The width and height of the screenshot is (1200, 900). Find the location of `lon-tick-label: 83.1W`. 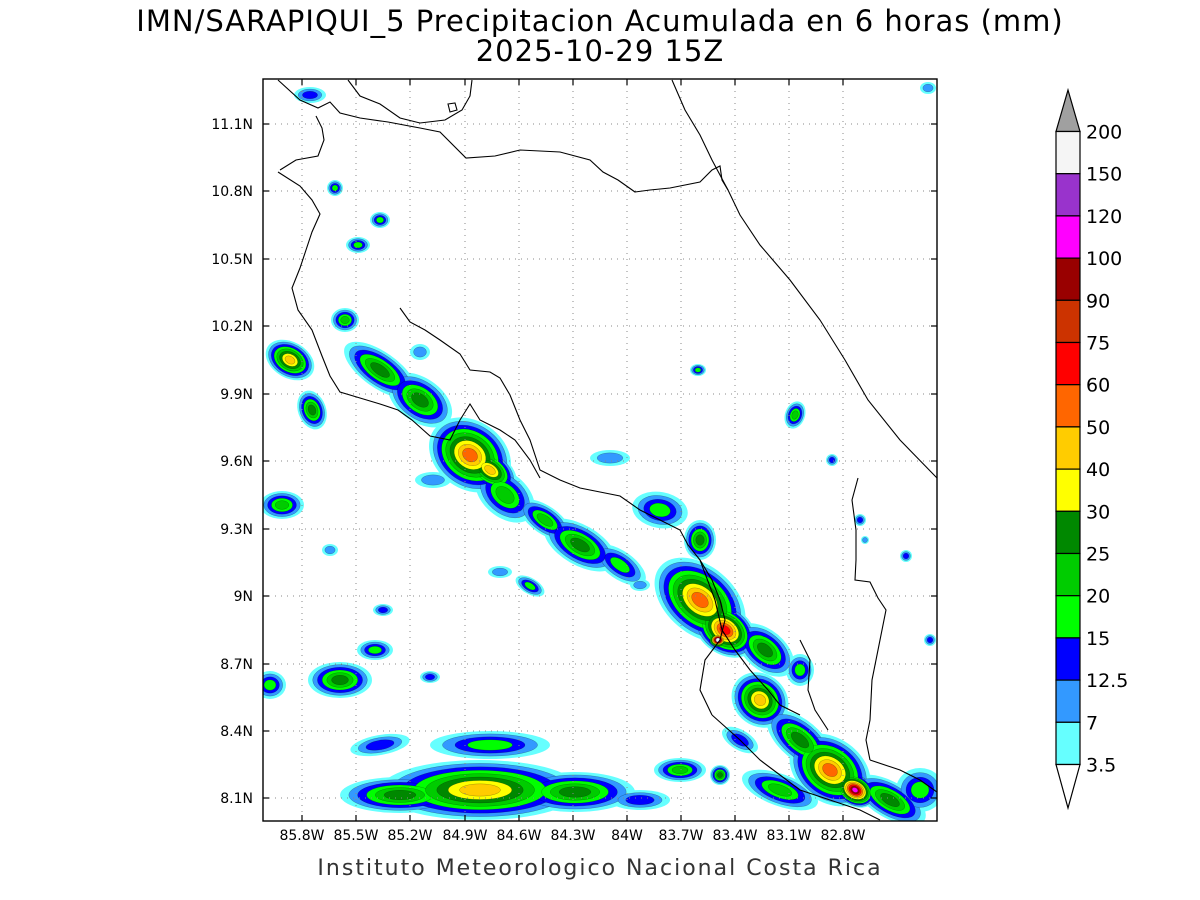

lon-tick-label: 83.1W is located at coordinates (788, 836).